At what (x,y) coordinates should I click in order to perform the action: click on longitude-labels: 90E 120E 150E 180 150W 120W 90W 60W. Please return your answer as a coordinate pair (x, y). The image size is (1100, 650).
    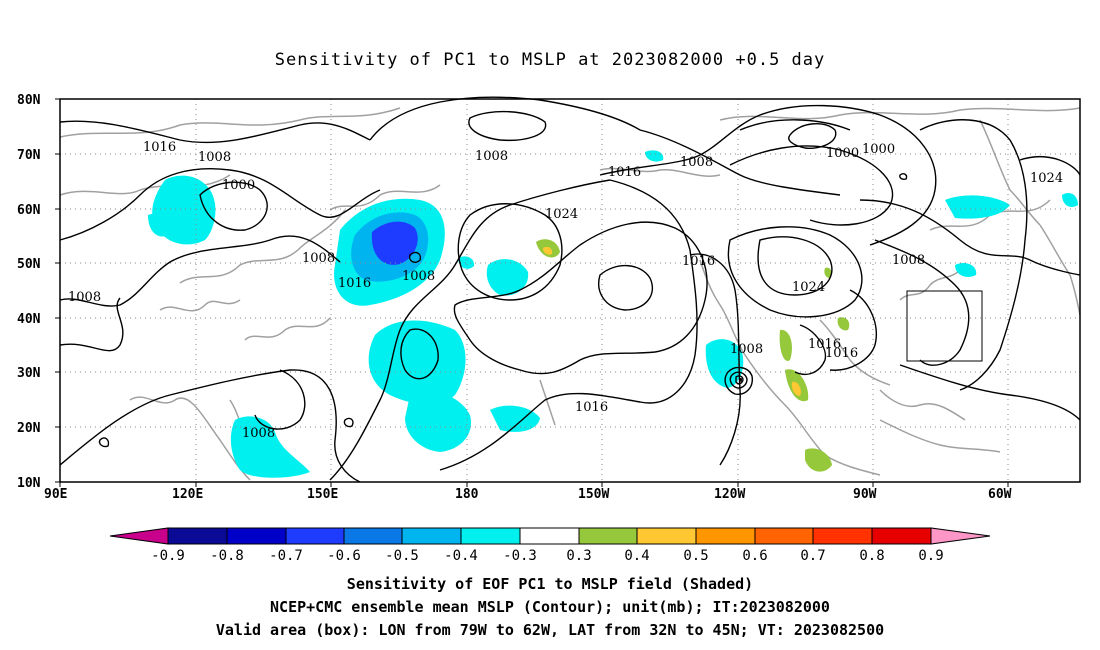
    Looking at the image, I should click on (528, 494).